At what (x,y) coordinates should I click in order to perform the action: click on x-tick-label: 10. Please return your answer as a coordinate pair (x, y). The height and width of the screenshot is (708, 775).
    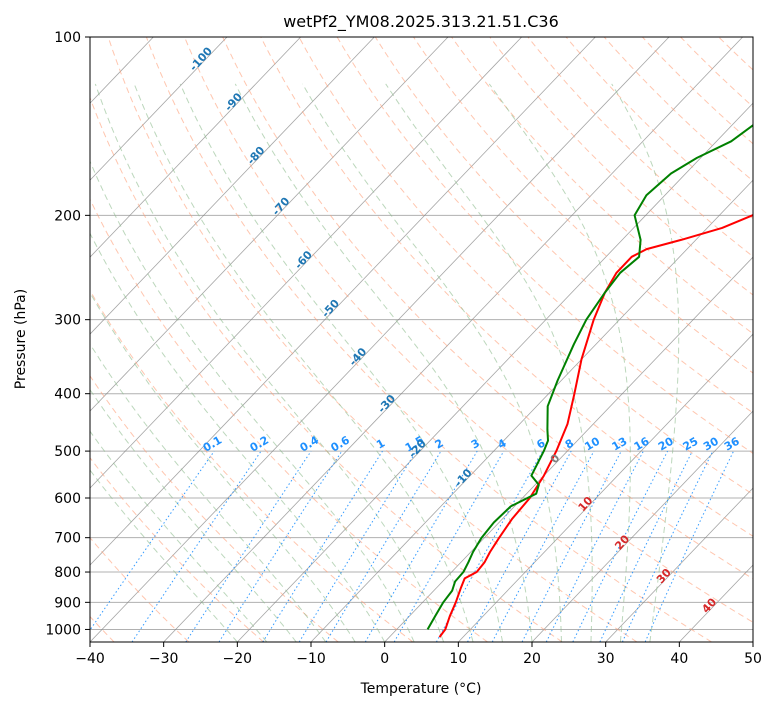
    Looking at the image, I should click on (458, 659).